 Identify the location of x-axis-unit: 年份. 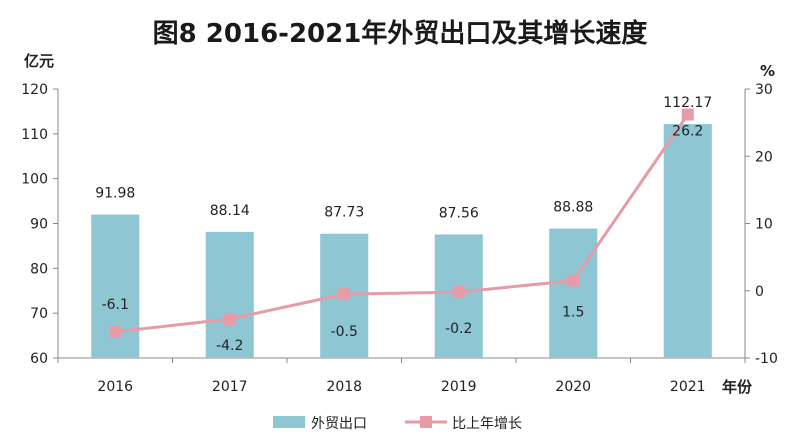
(737, 387).